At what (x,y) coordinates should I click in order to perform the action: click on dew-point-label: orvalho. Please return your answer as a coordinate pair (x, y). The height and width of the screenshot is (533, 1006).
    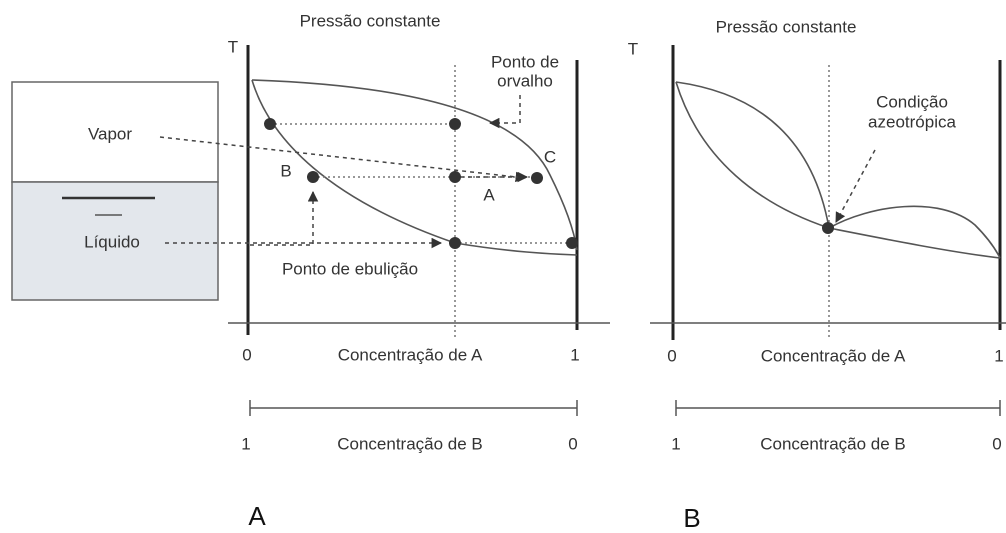
    Looking at the image, I should click on (525, 80).